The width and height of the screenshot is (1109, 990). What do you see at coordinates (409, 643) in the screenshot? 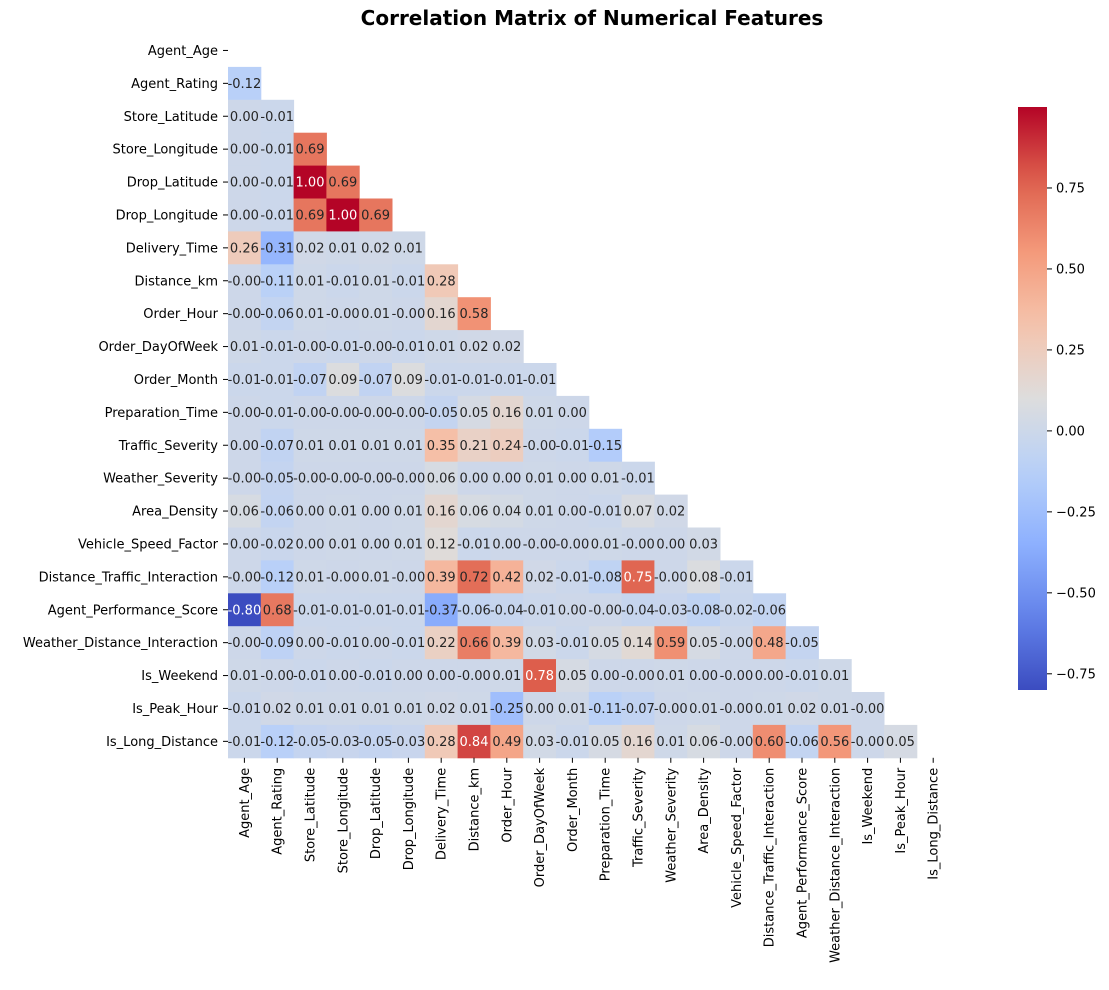
I see `heatmap-cell-Weather_Distance_Interaction-Drop_Longitude` at bounding box center [409, 643].